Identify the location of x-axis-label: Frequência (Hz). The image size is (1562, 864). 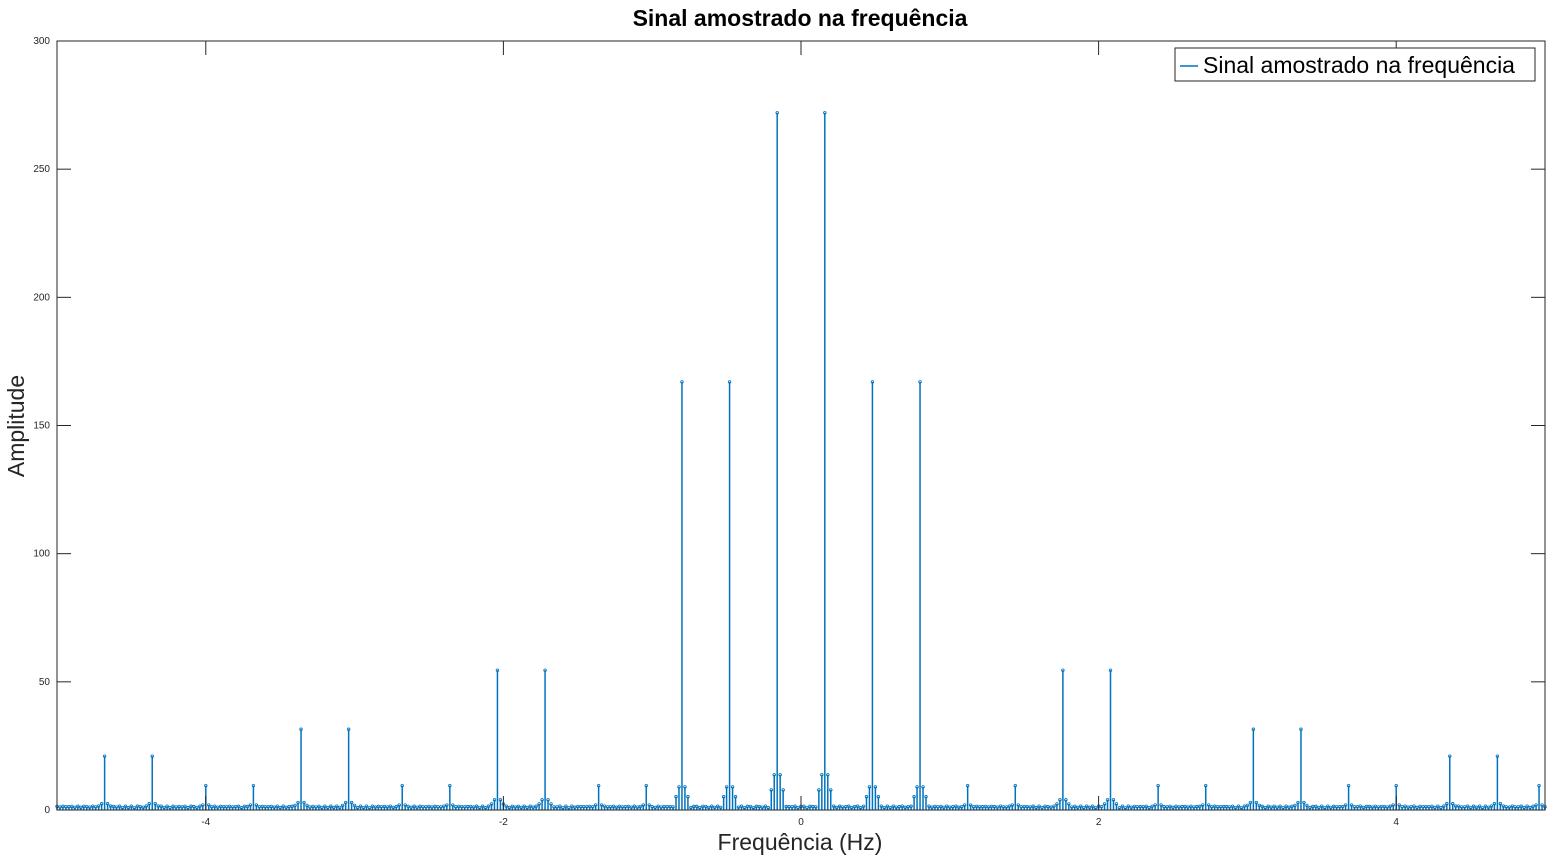
(800, 842).